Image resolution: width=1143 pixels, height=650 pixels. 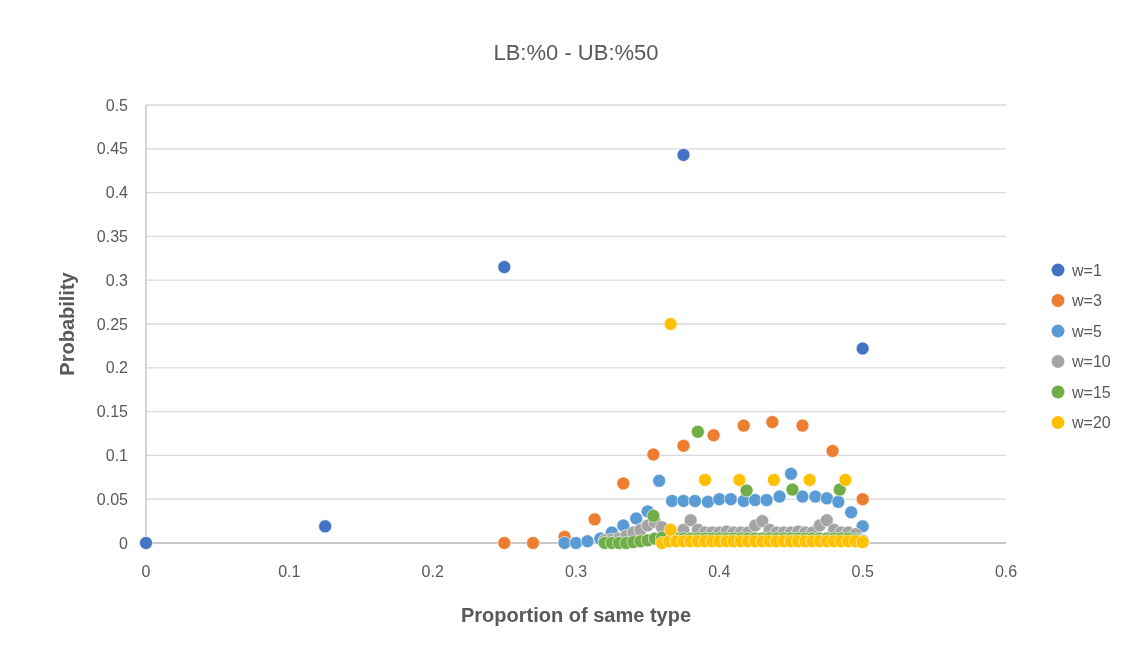 What do you see at coordinates (67, 323) in the screenshot?
I see `y-axis-title: Probability` at bounding box center [67, 323].